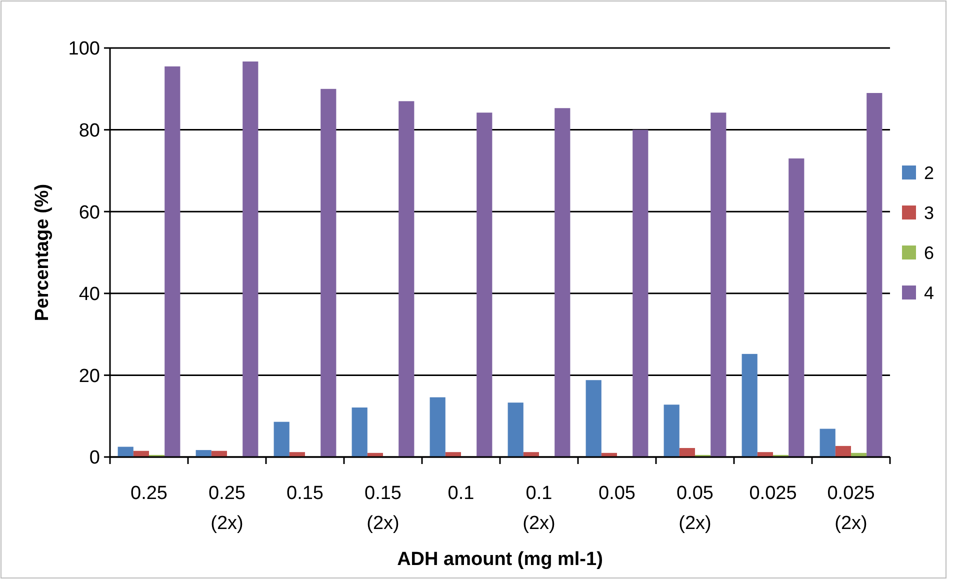 This screenshot has height=581, width=957. Describe the element at coordinates (929, 292) in the screenshot. I see `legend-label: 4` at that location.